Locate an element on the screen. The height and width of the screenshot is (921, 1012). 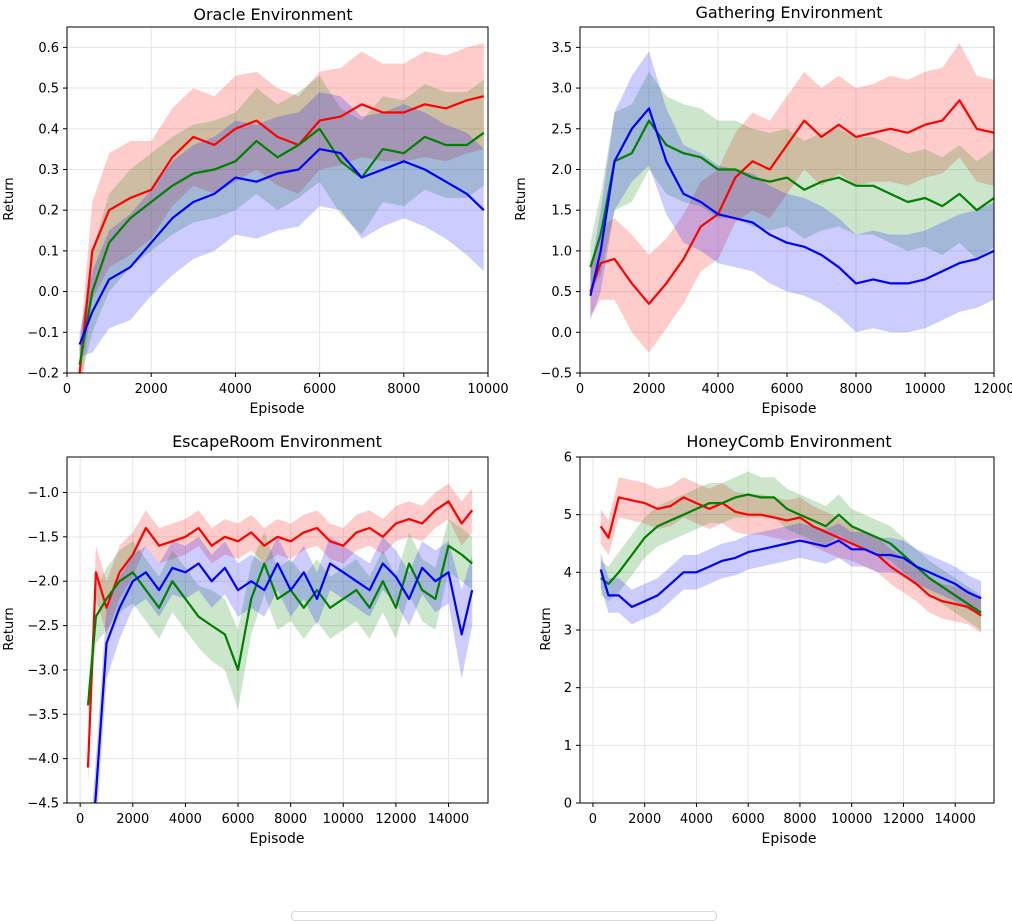
honeycomb-plot-area is located at coordinates (790, 552).